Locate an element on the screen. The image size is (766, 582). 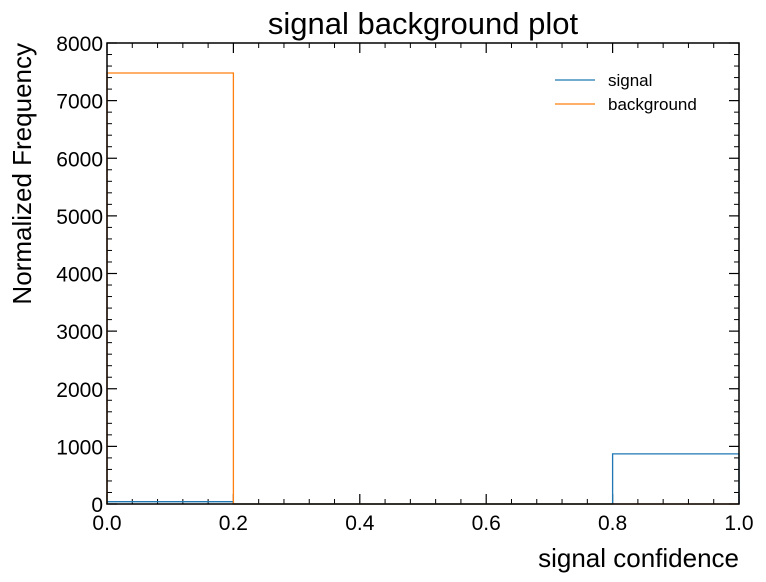
chart-title: signal background plot is located at coordinates (423, 23).